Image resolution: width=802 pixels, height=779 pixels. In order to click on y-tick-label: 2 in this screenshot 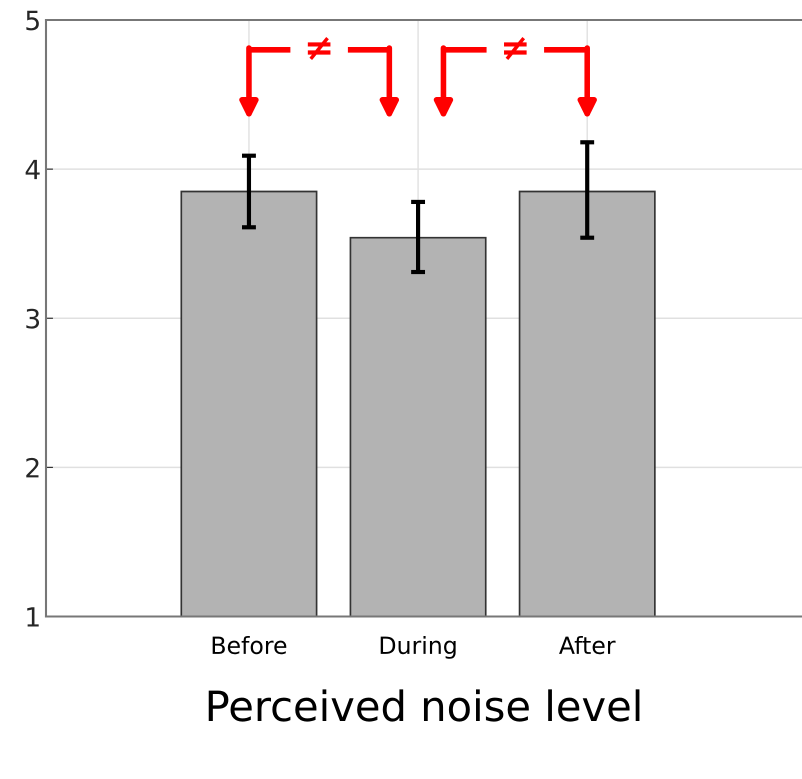, I will do `click(32, 468)`.